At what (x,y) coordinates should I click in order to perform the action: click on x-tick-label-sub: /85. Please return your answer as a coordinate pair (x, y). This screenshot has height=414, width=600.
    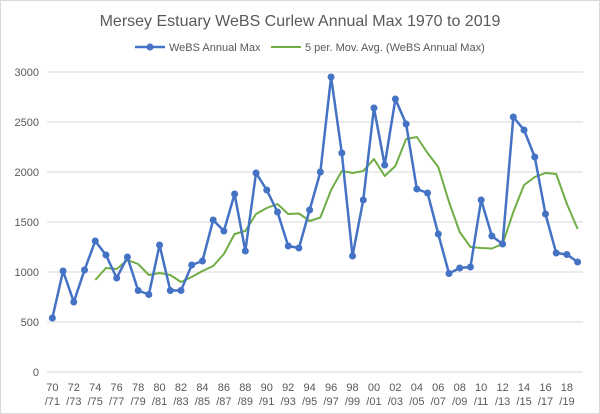
    Looking at the image, I should click on (202, 402).